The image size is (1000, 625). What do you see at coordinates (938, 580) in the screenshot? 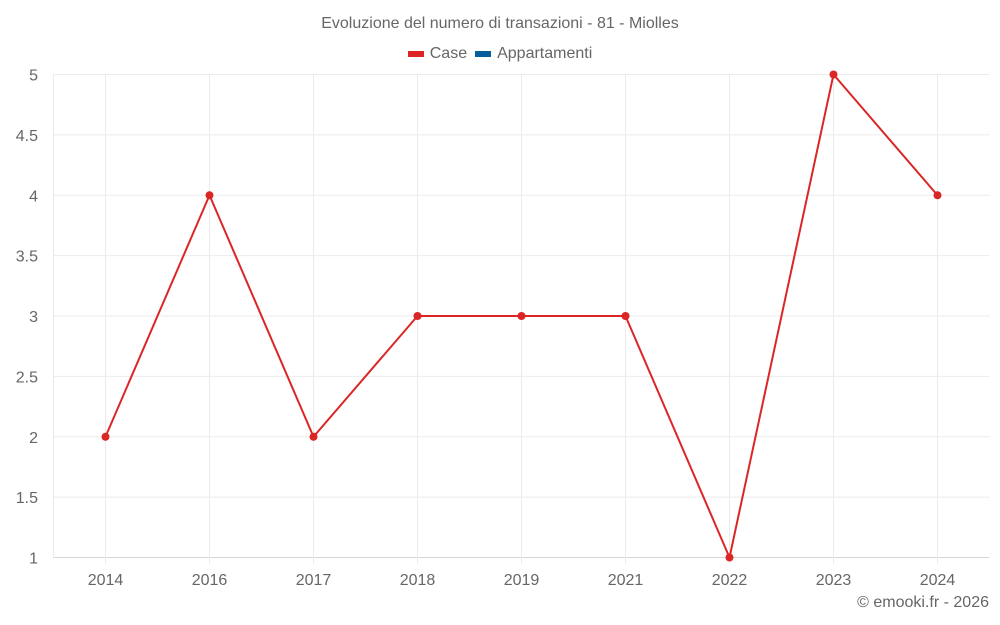
I see `x-tick-label: 2024` at bounding box center [938, 580].